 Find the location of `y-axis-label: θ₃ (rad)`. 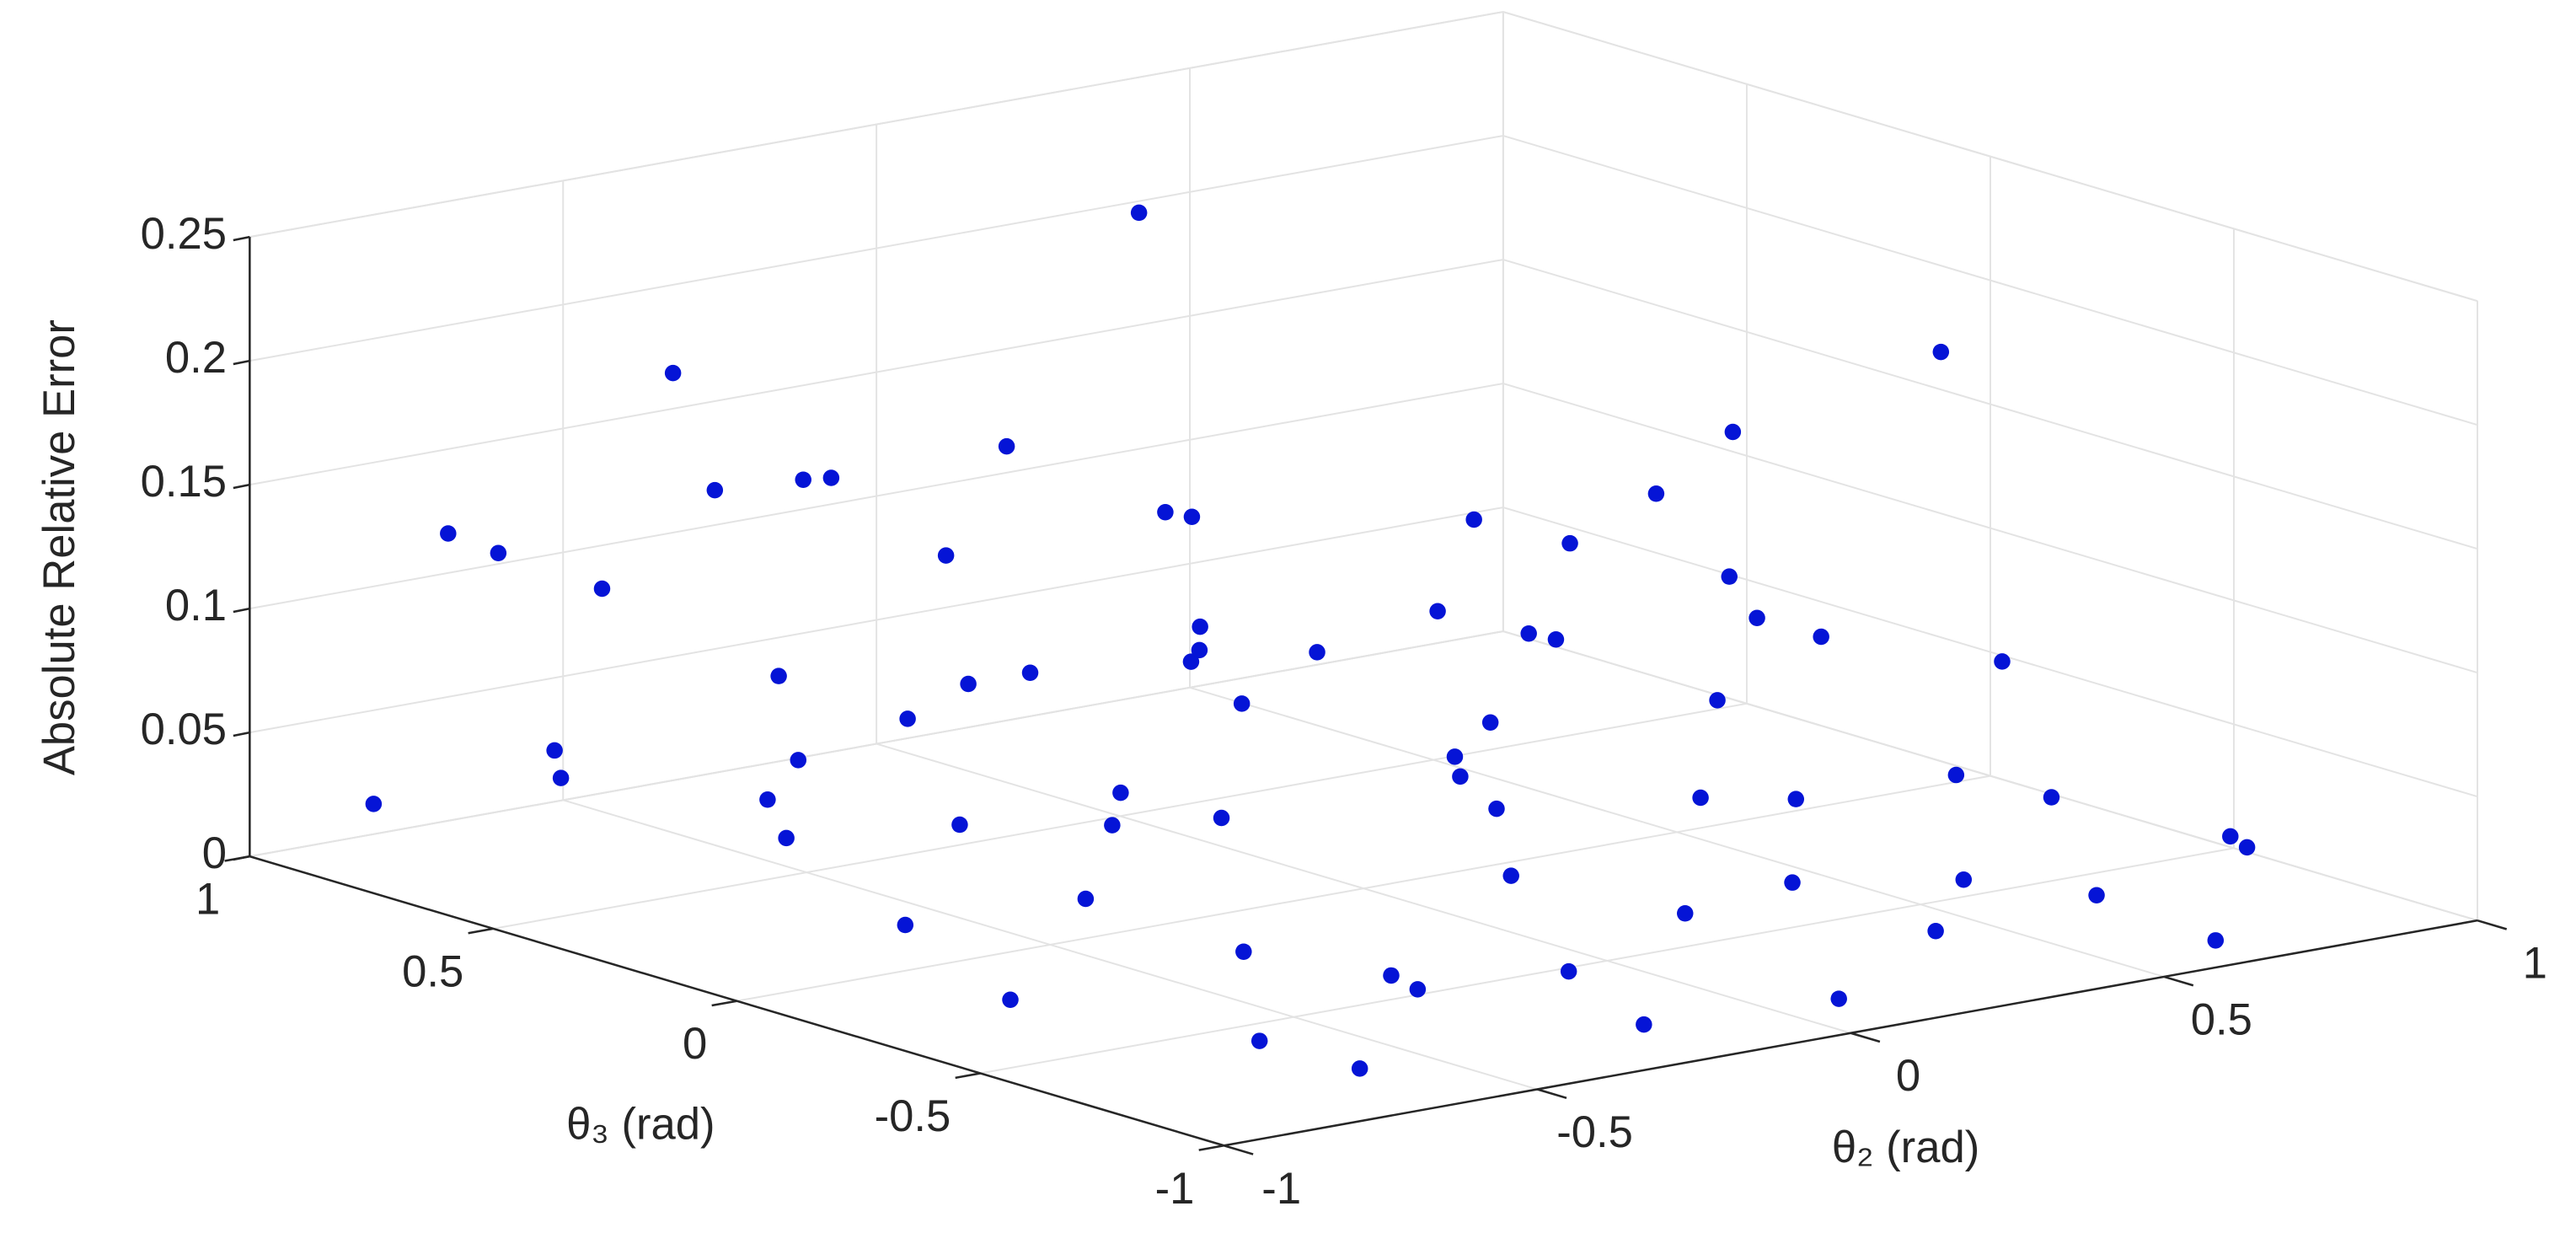

y-axis-label: θ₃ (rad) is located at coordinates (640, 1125).